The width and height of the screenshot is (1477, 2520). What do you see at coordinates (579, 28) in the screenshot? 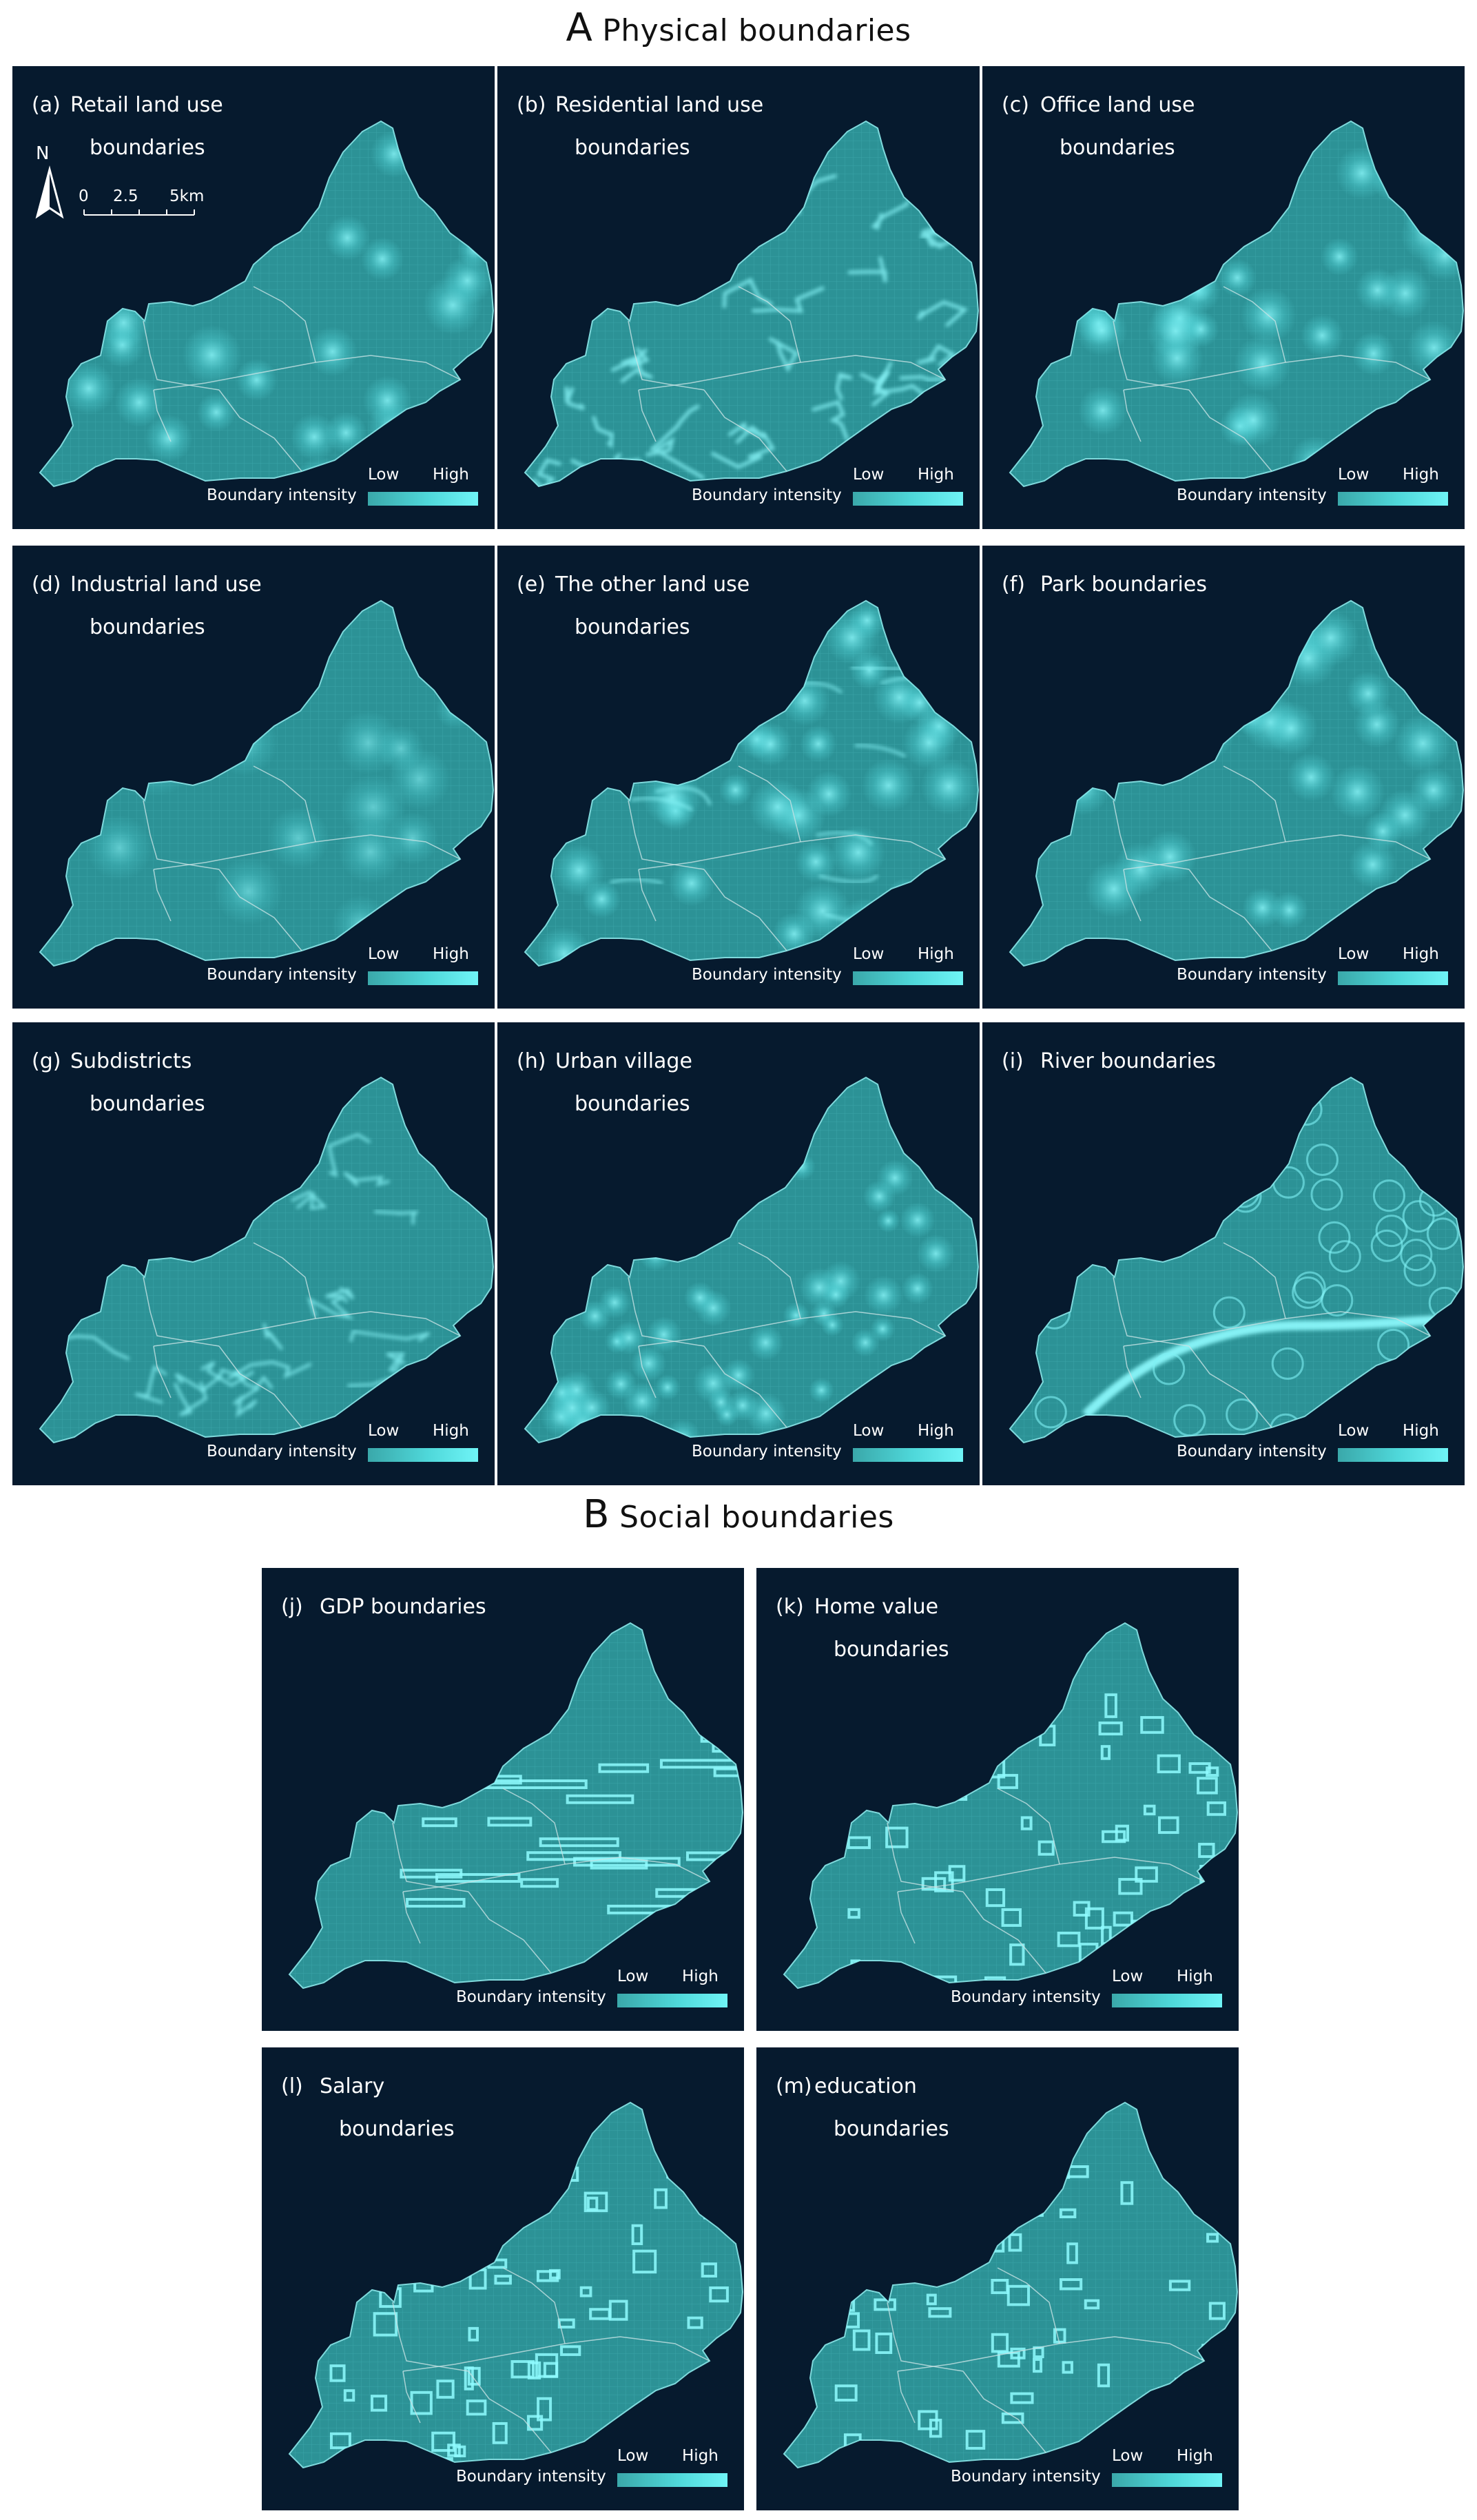
I see `section-letter: A` at bounding box center [579, 28].